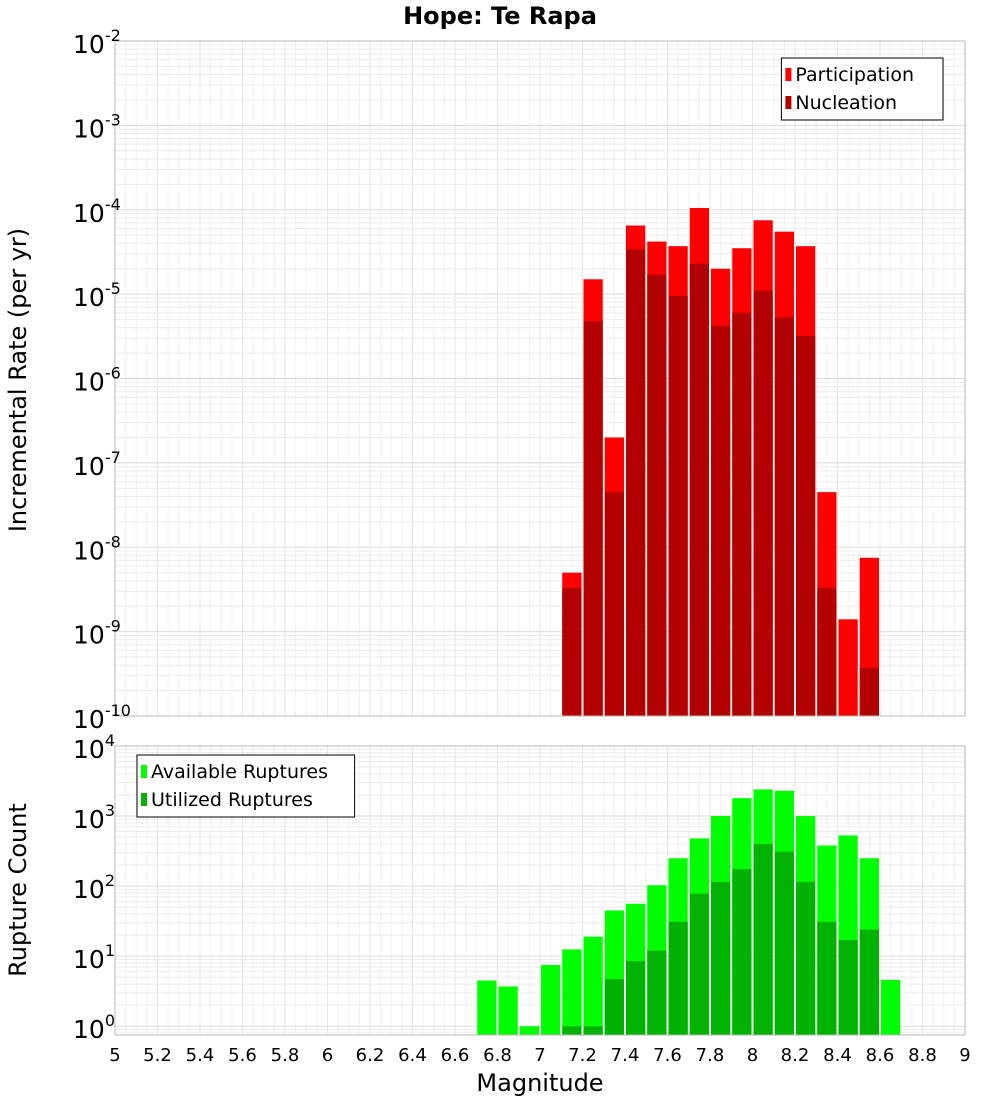 This screenshot has height=1100, width=1000. Describe the element at coordinates (97, 126) in the screenshot. I see `y-tick-label: 10⁻³` at that location.